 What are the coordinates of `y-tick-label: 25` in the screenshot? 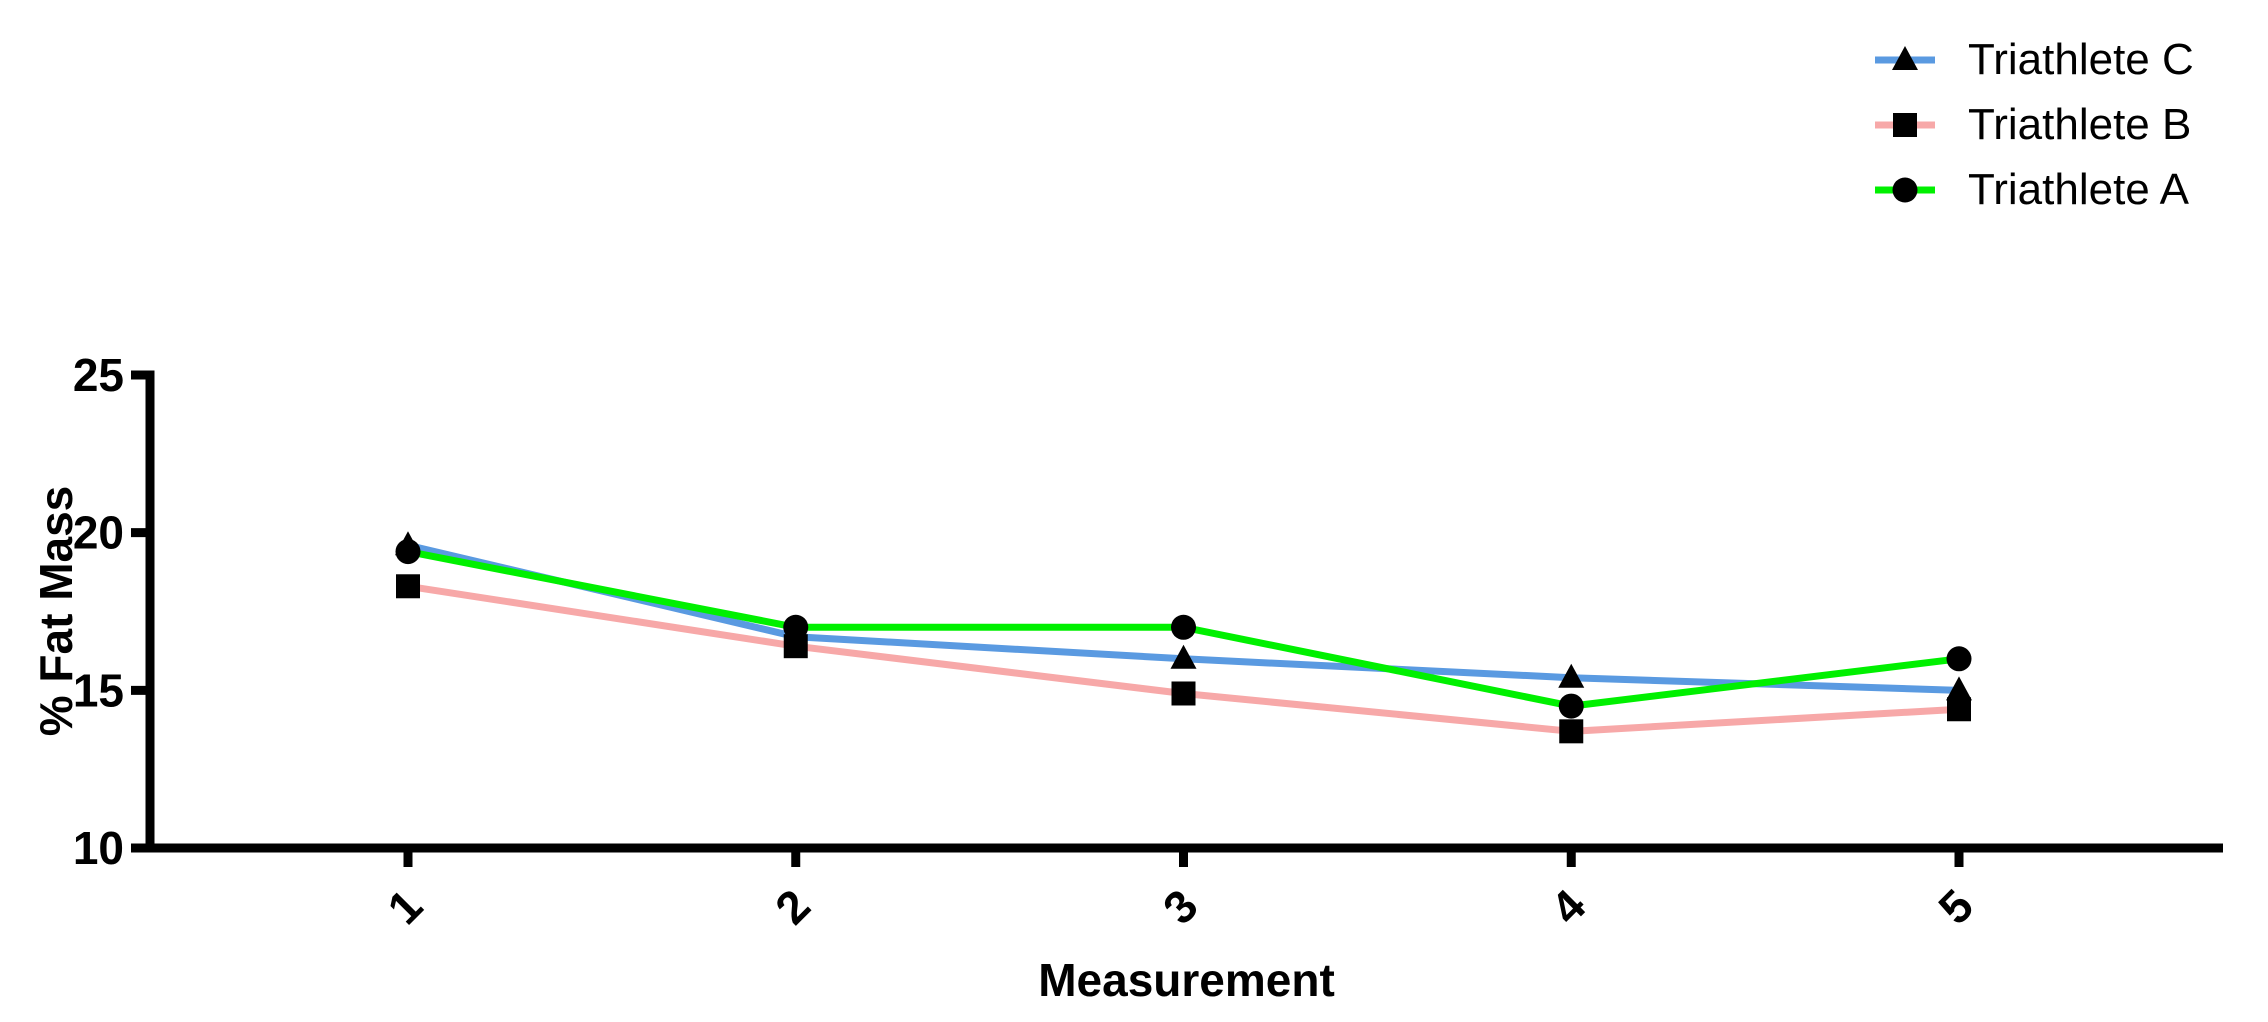 It's located at (98, 375).